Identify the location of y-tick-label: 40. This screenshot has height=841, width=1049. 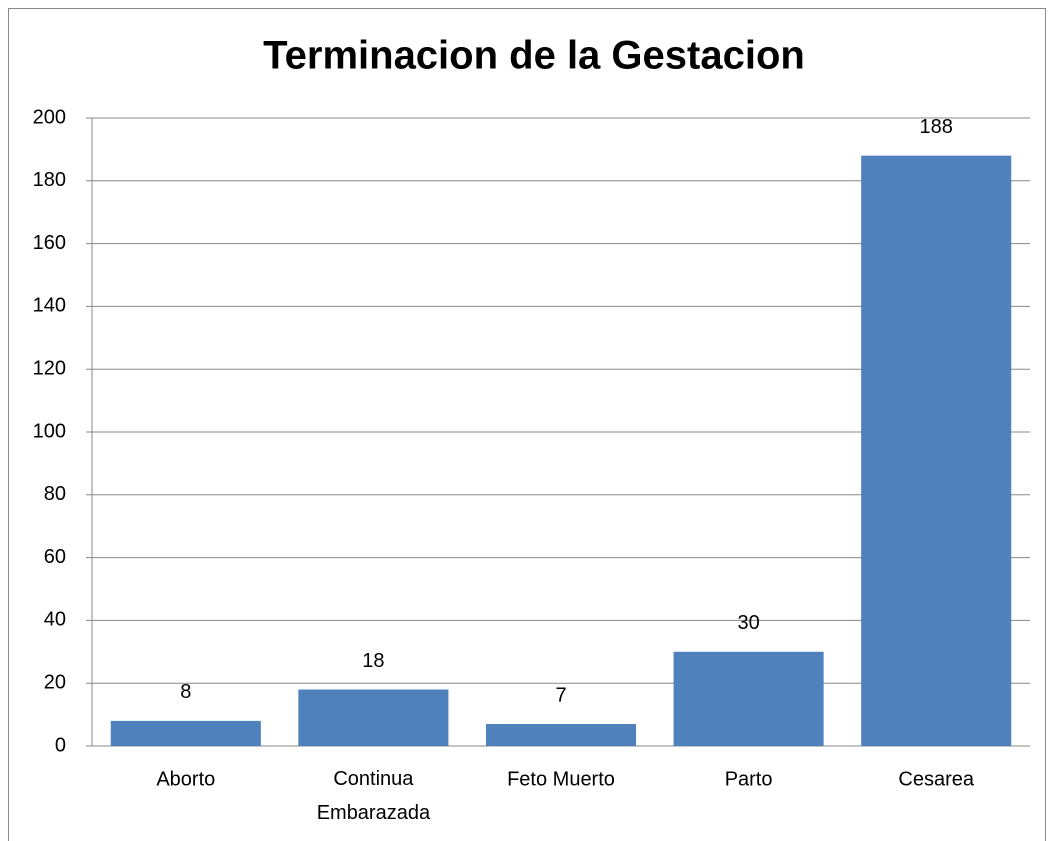
(55, 620).